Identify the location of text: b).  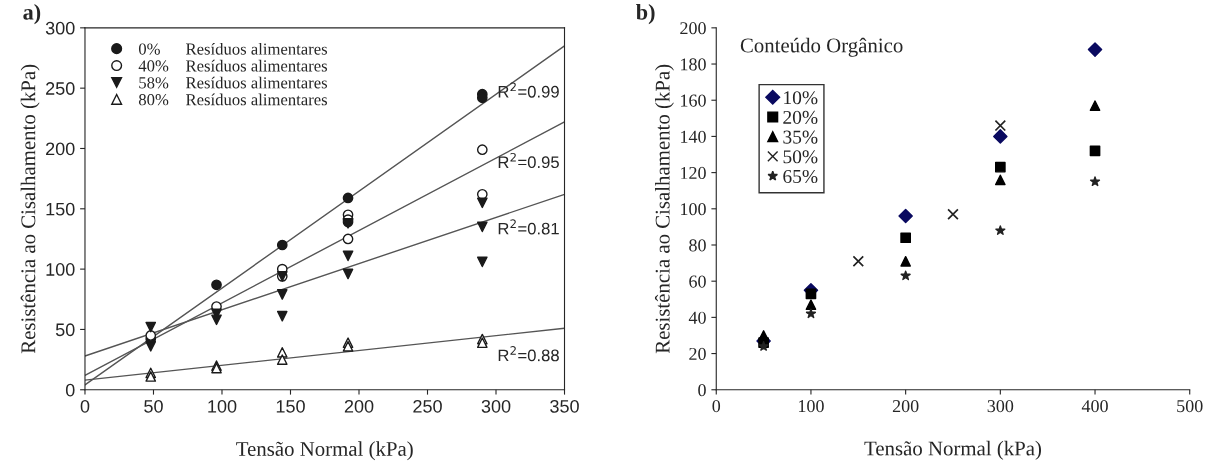
(645, 14).